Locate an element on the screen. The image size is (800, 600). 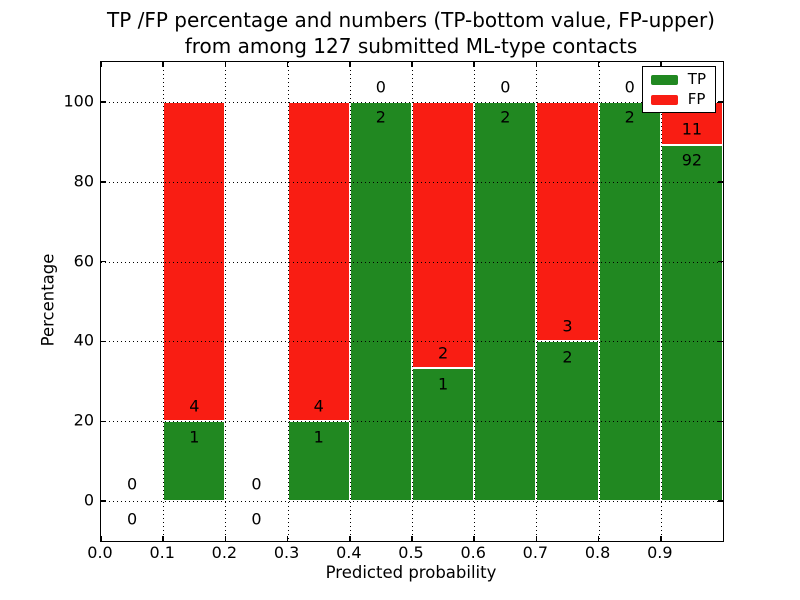
x-tick-label: 0.7 is located at coordinates (535, 552).